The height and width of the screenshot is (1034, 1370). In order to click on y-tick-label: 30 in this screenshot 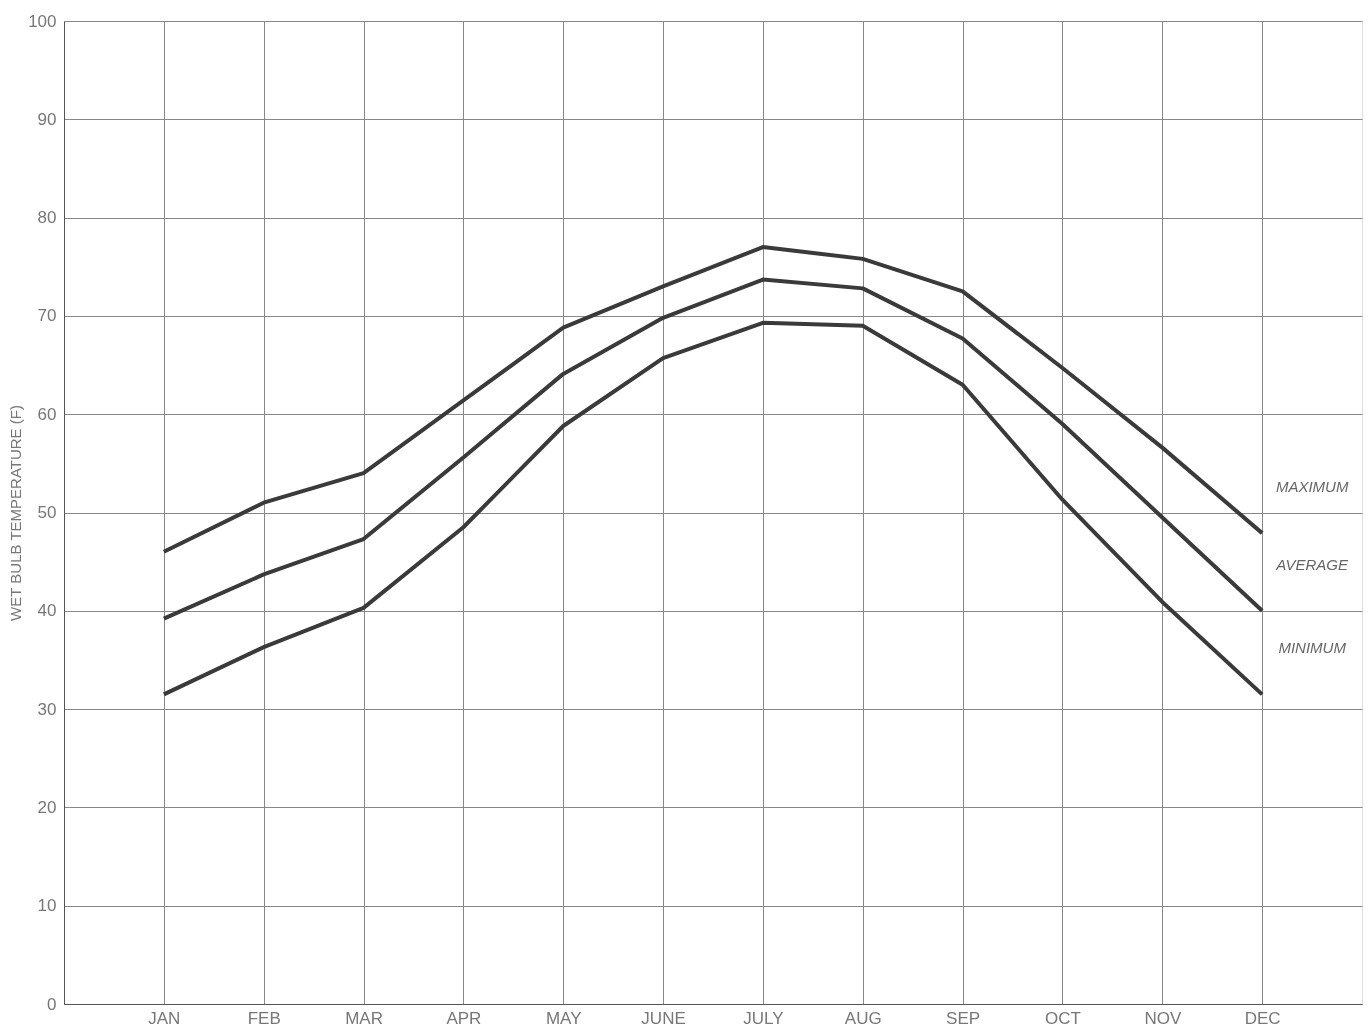, I will do `click(47, 709)`.